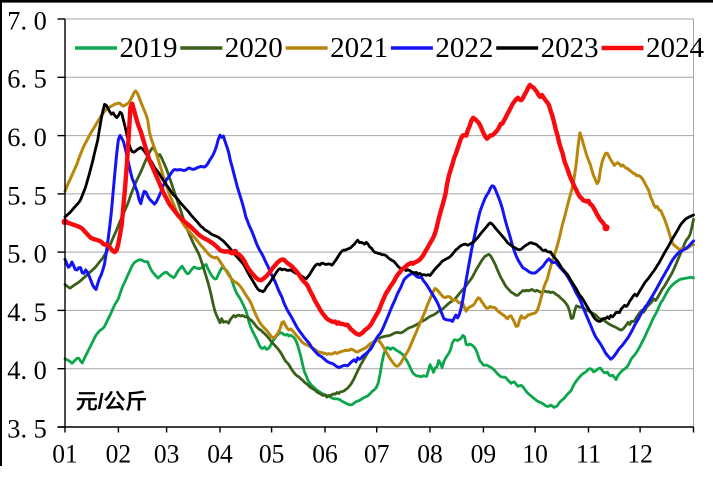 The image size is (713, 478). Describe the element at coordinates (27, 428) in the screenshot. I see `svg-text: 3. 5` at that location.